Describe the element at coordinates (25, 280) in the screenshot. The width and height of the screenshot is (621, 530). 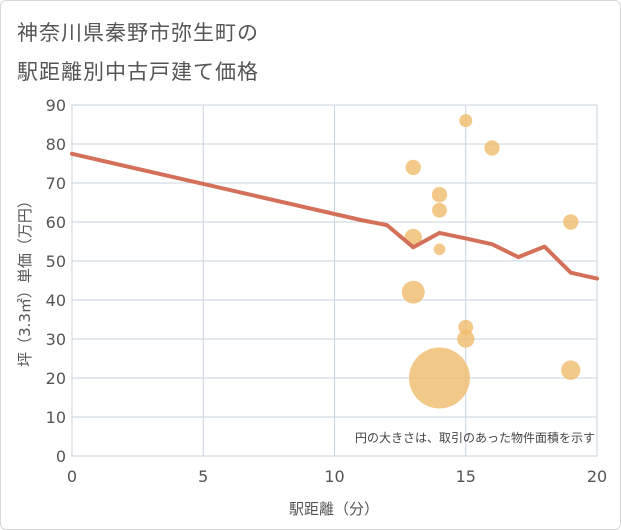
I see `y-axis-label: 坪（3.3㎡）単価（万円）` at that location.